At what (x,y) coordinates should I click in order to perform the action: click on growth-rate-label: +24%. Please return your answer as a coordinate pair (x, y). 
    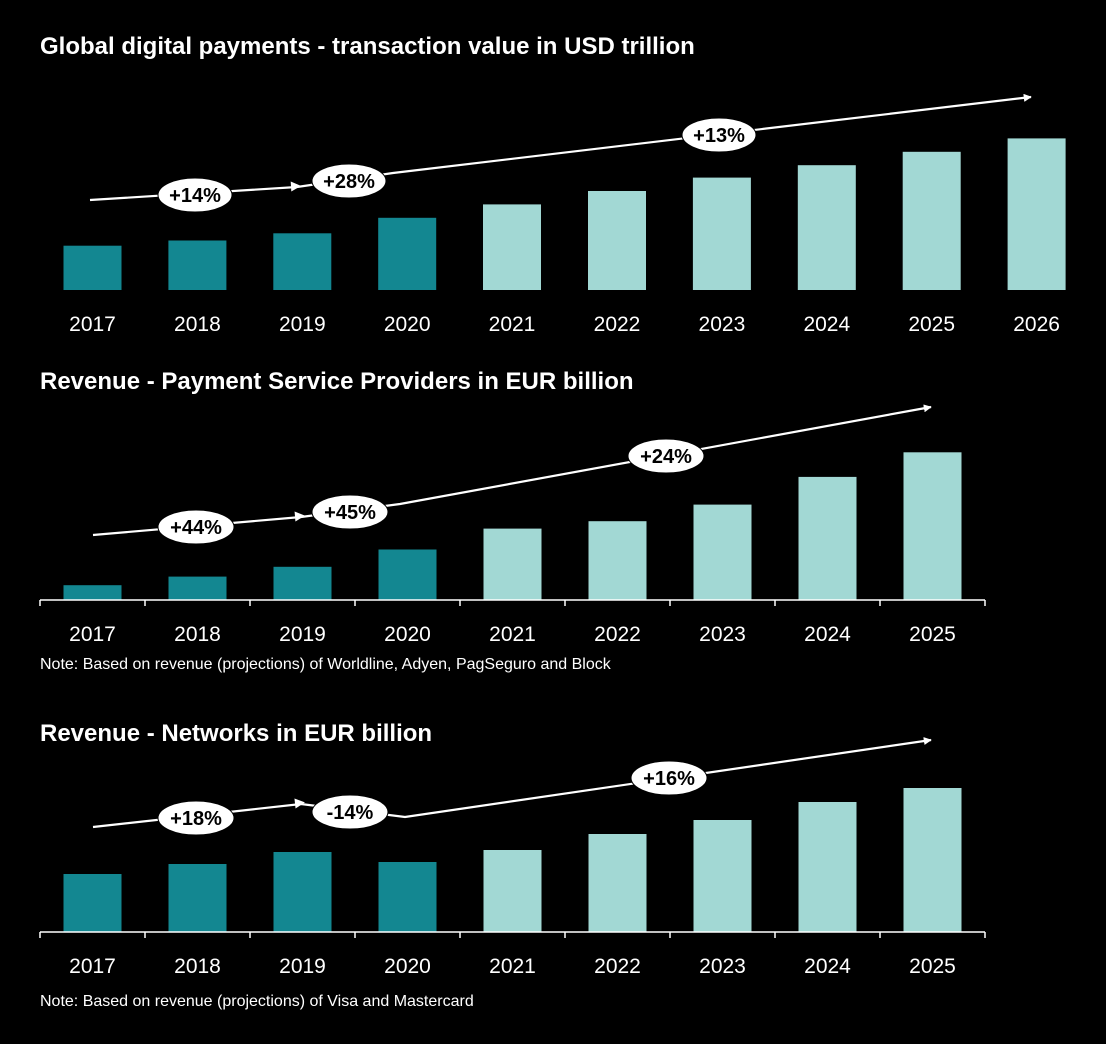
    Looking at the image, I should click on (666, 457).